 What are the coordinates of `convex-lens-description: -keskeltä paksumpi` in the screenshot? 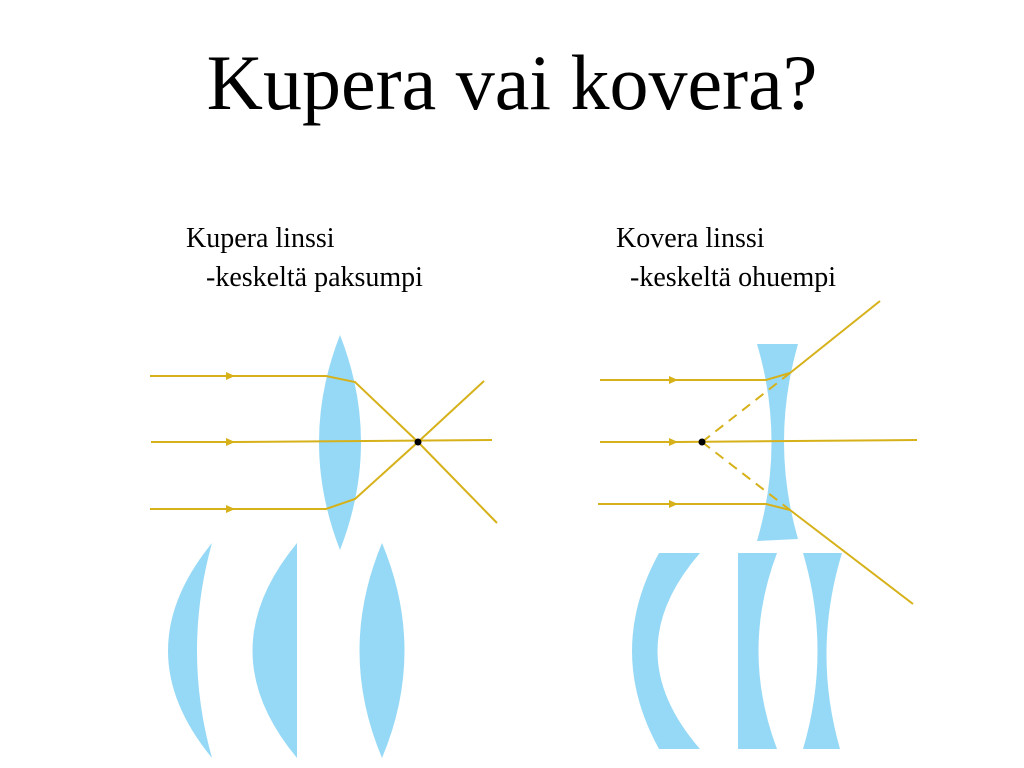 It's located at (314, 277).